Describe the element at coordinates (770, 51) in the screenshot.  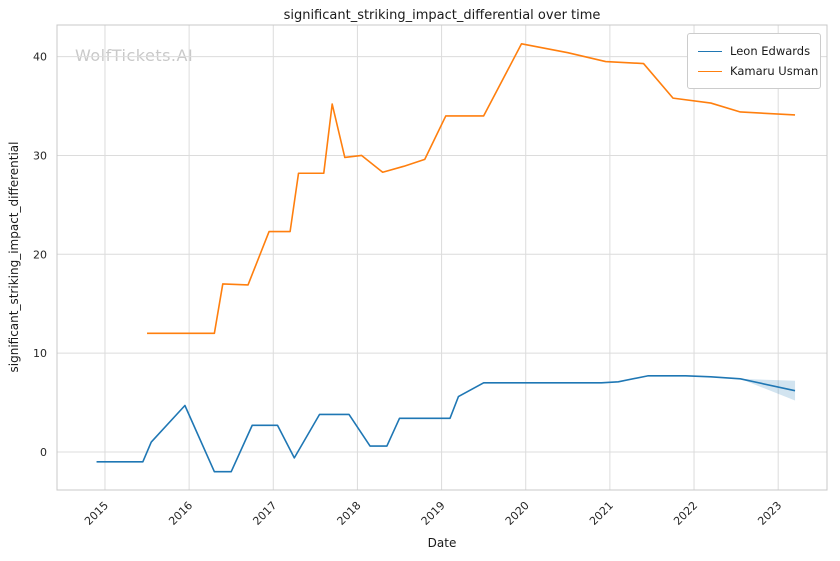
I see `legend-label: Leon Edwards` at that location.